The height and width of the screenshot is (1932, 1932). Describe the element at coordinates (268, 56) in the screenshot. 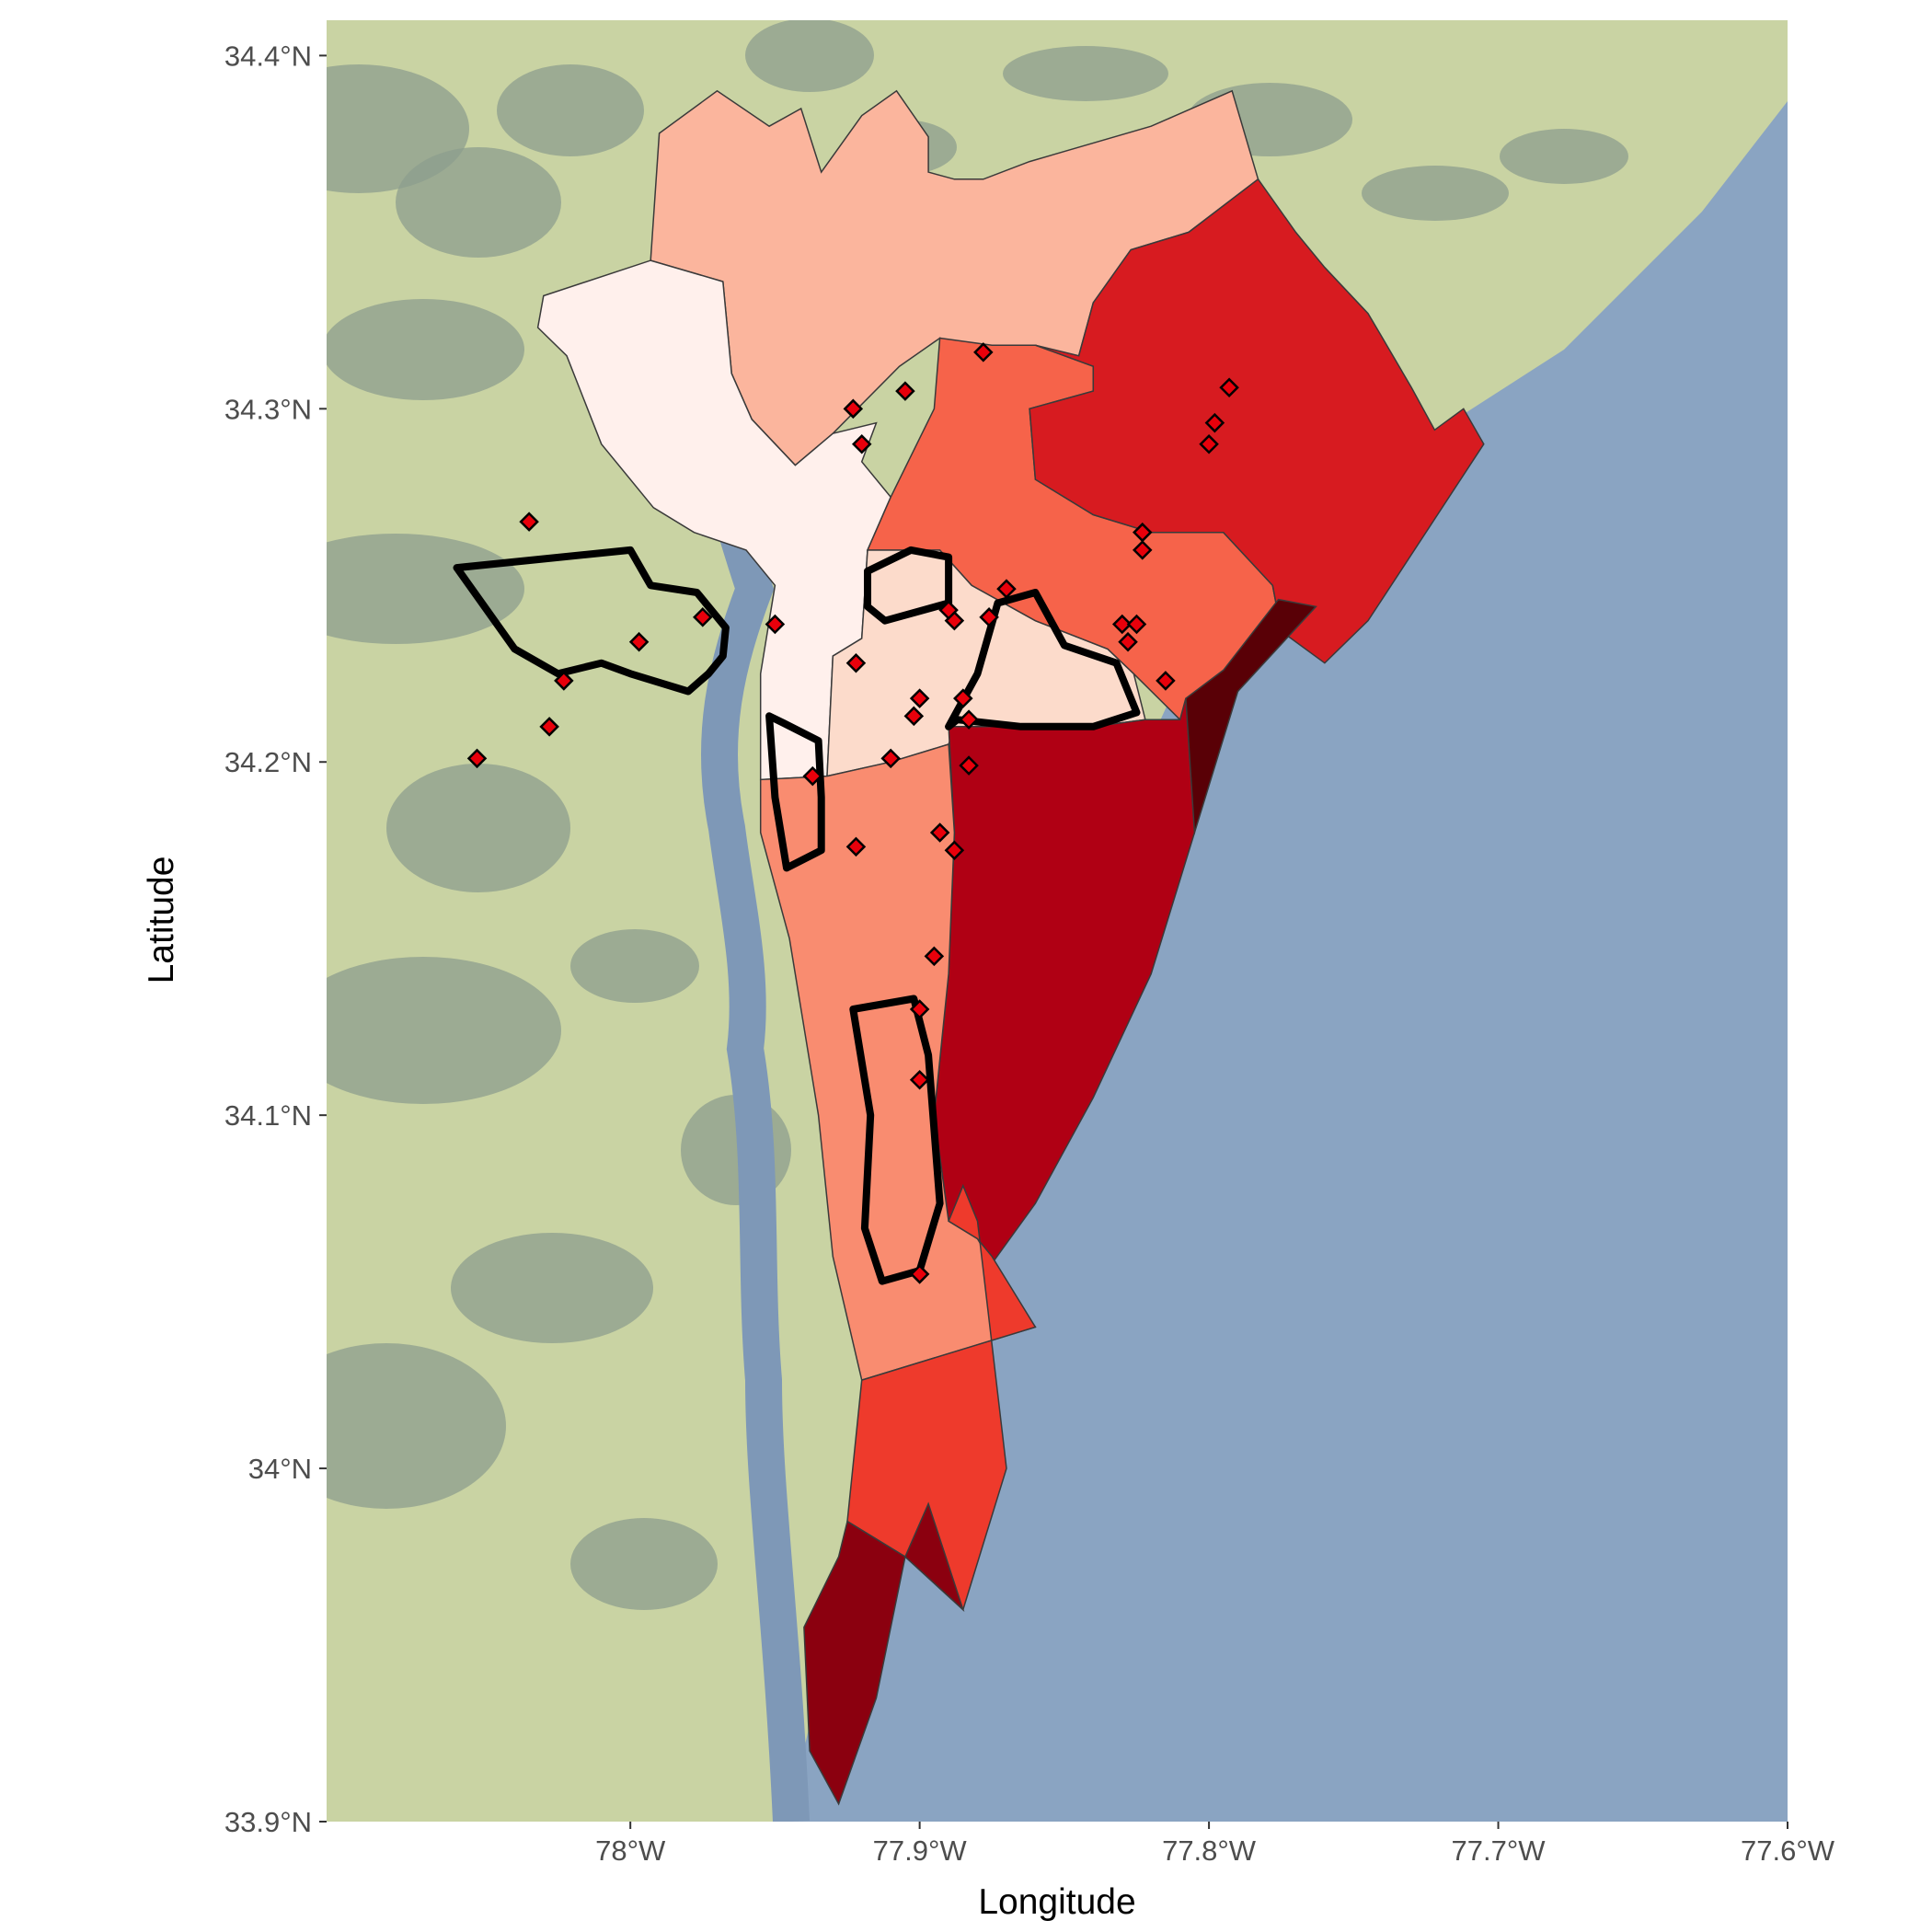

I see `y-tick-label: 34.4°N` at that location.